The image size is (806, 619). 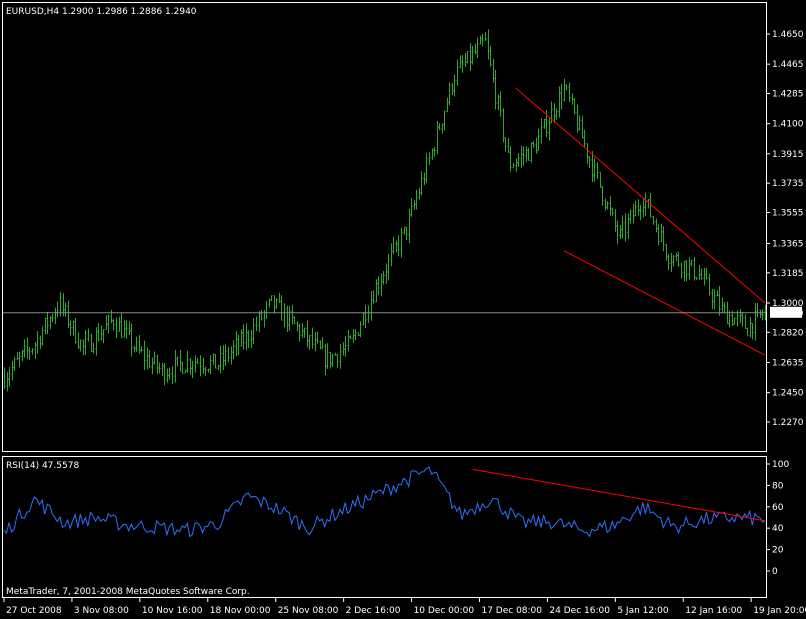 What do you see at coordinates (240, 611) in the screenshot?
I see `x-tick-label: 18 Nov 00:00` at bounding box center [240, 611].